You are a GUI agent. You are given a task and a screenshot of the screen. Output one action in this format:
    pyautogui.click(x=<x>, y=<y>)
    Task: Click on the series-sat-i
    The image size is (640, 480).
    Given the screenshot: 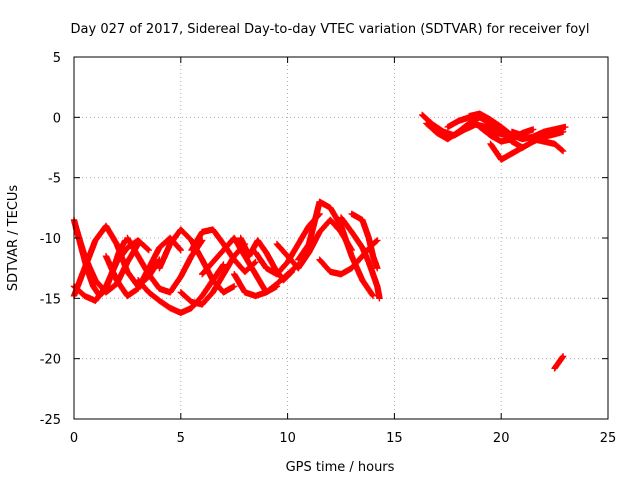 What is the action you would take?
    pyautogui.click(x=213, y=274)
    